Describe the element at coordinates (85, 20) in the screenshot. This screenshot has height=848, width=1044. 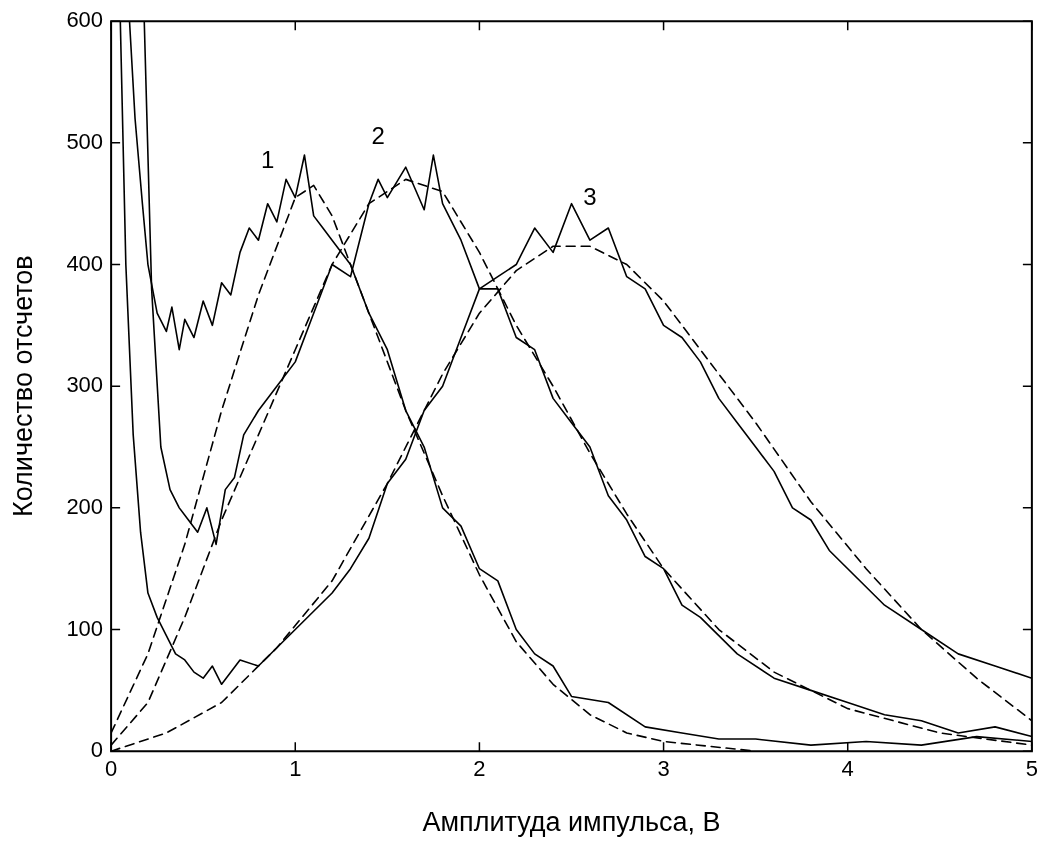
I see `y-tick-label: 600` at that location.